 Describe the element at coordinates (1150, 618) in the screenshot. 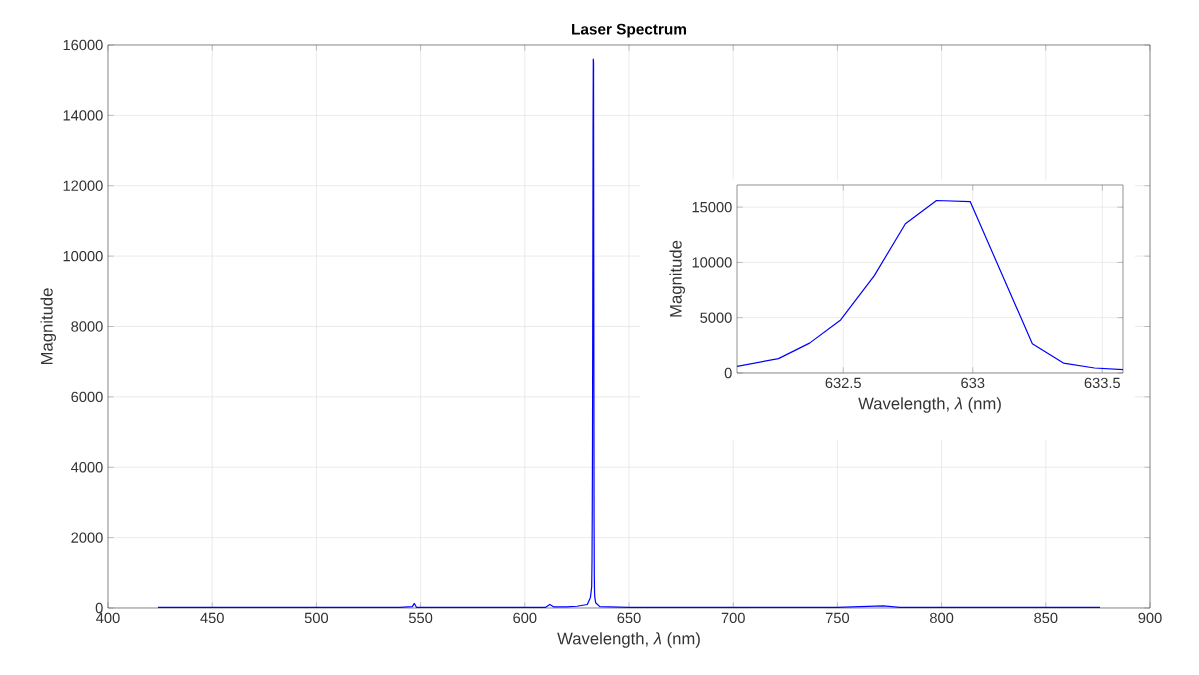

I see `x-tick-label: 900` at that location.